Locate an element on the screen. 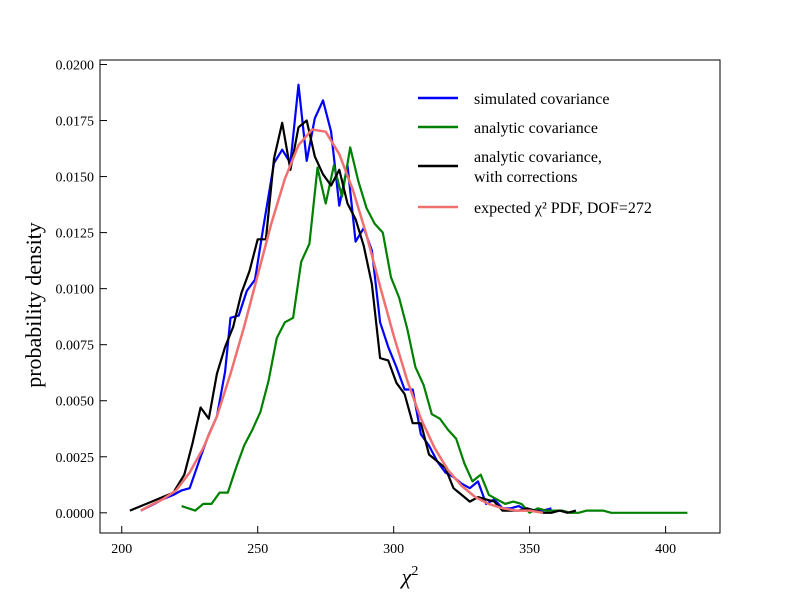  legend-label-corrected-line2: with corrections is located at coordinates (526, 177).